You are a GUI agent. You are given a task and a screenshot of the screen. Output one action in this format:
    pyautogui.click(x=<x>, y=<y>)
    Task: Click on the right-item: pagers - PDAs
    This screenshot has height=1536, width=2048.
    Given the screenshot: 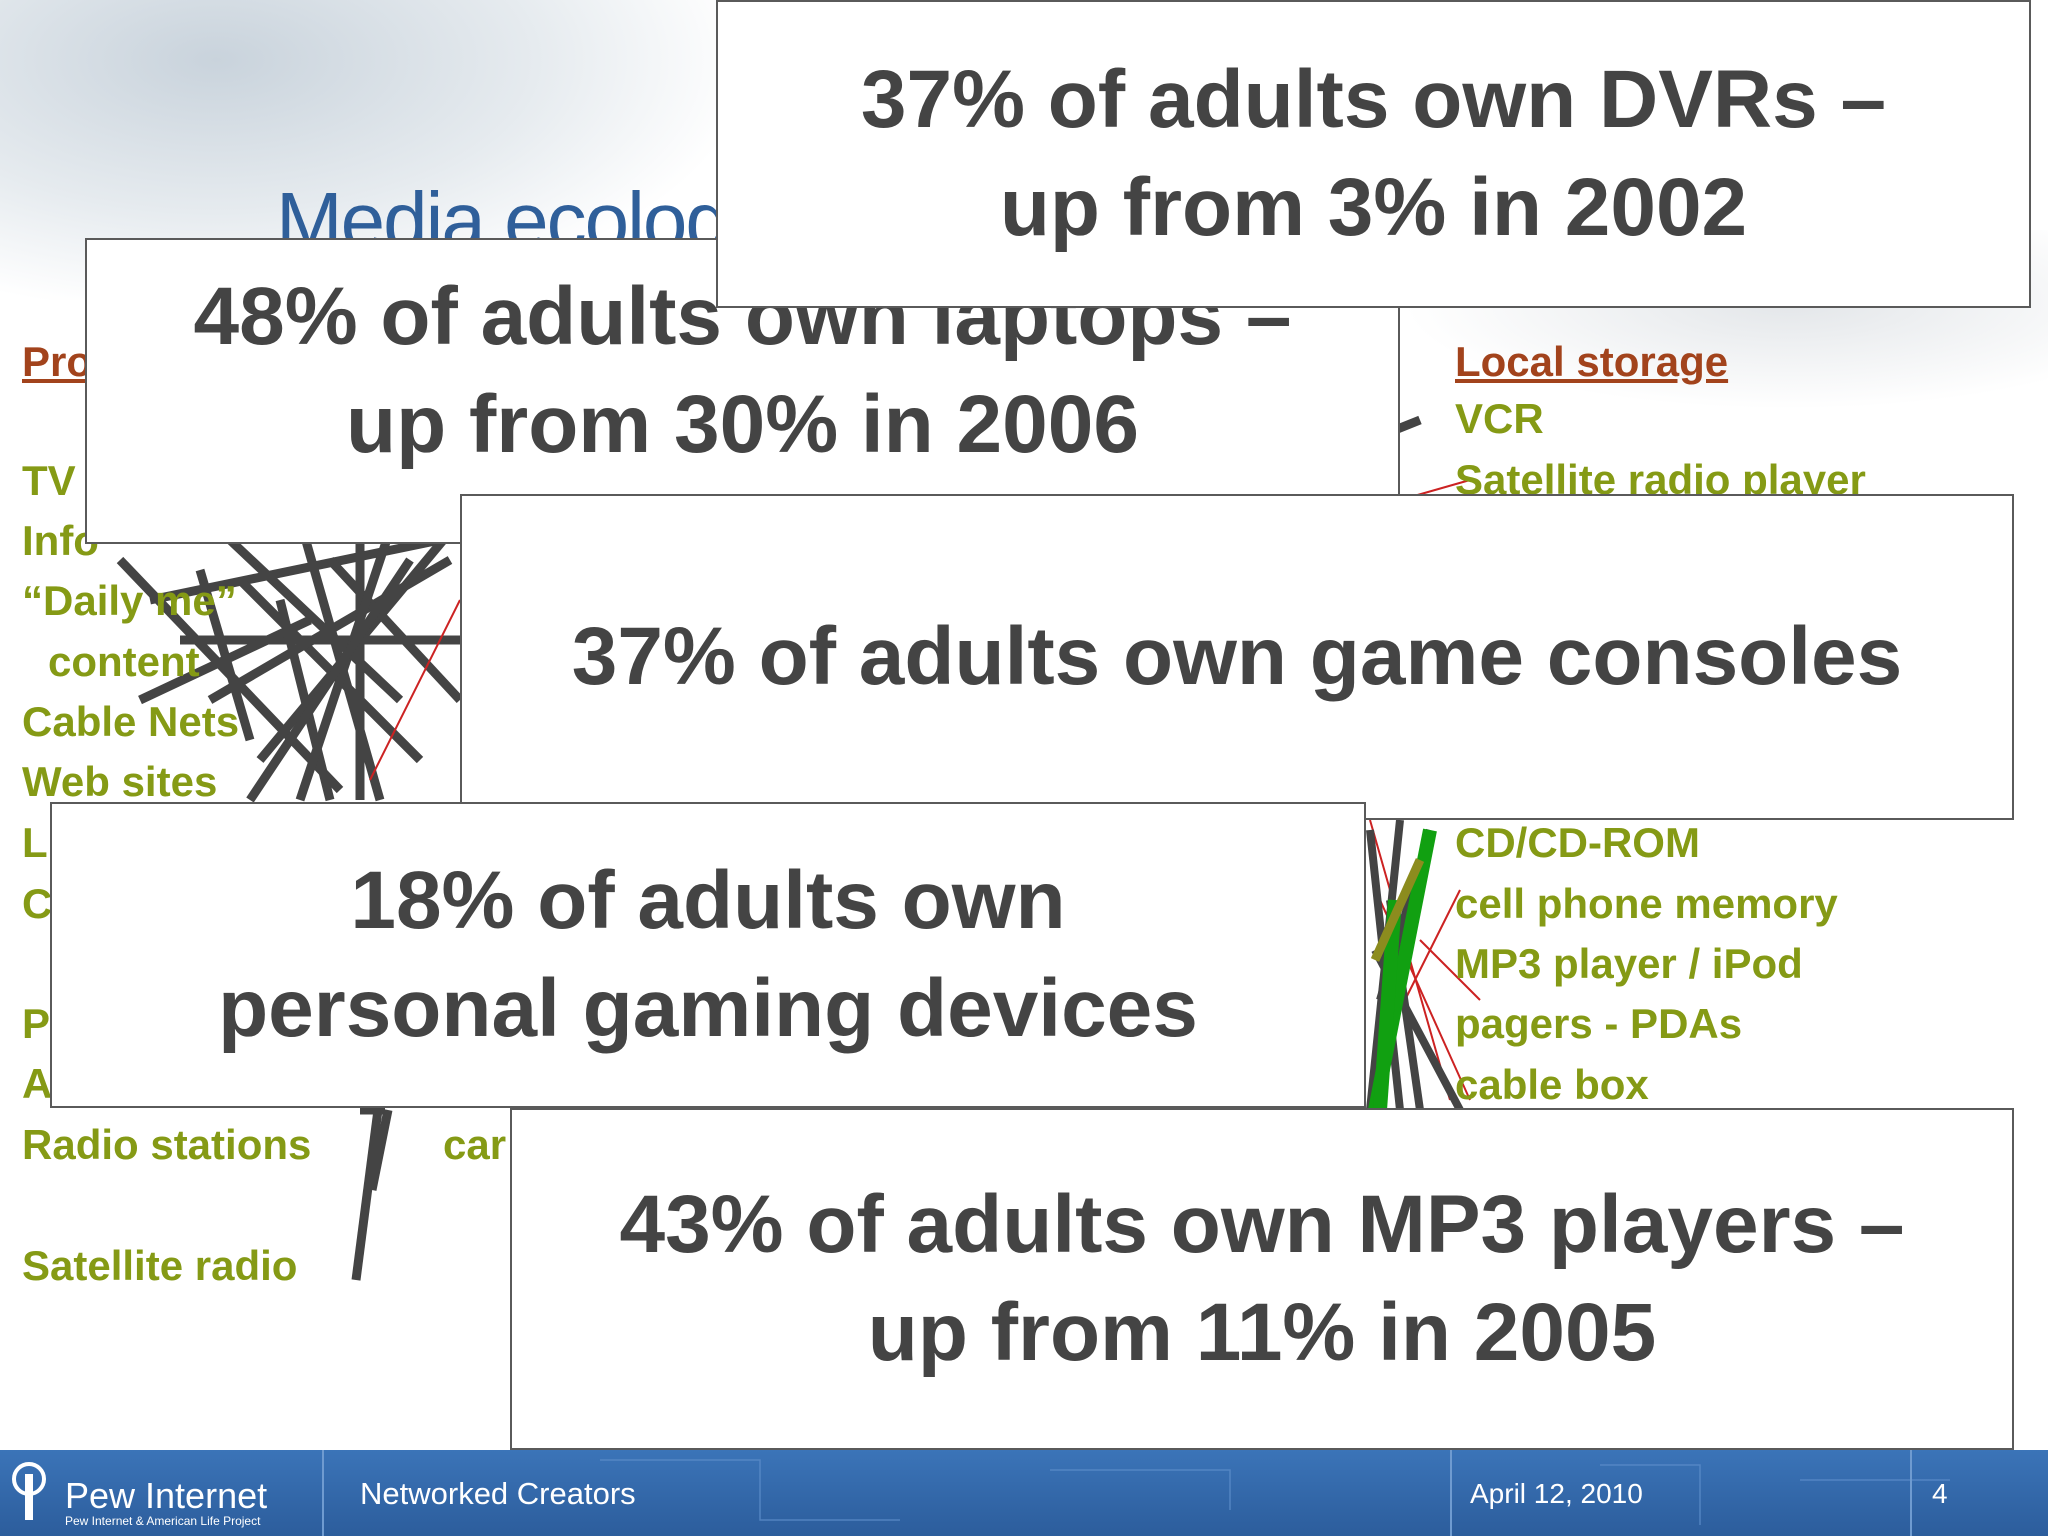 What is the action you would take?
    pyautogui.click(x=1599, y=1023)
    